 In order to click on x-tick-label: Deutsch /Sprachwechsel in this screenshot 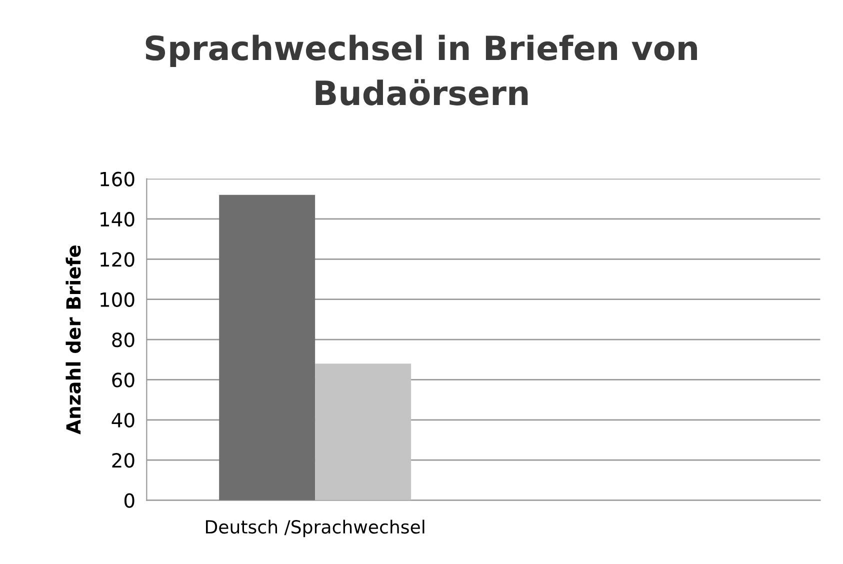, I will do `click(315, 529)`.